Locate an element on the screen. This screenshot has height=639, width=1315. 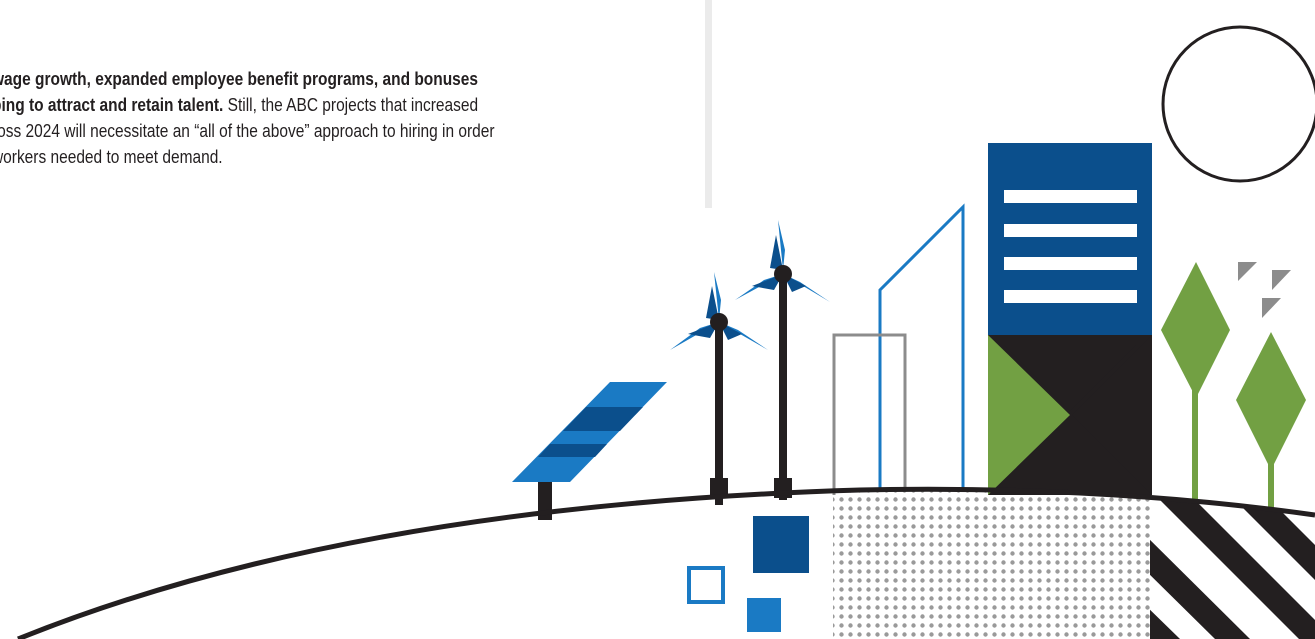
gray-outline-building is located at coordinates (869, 414).